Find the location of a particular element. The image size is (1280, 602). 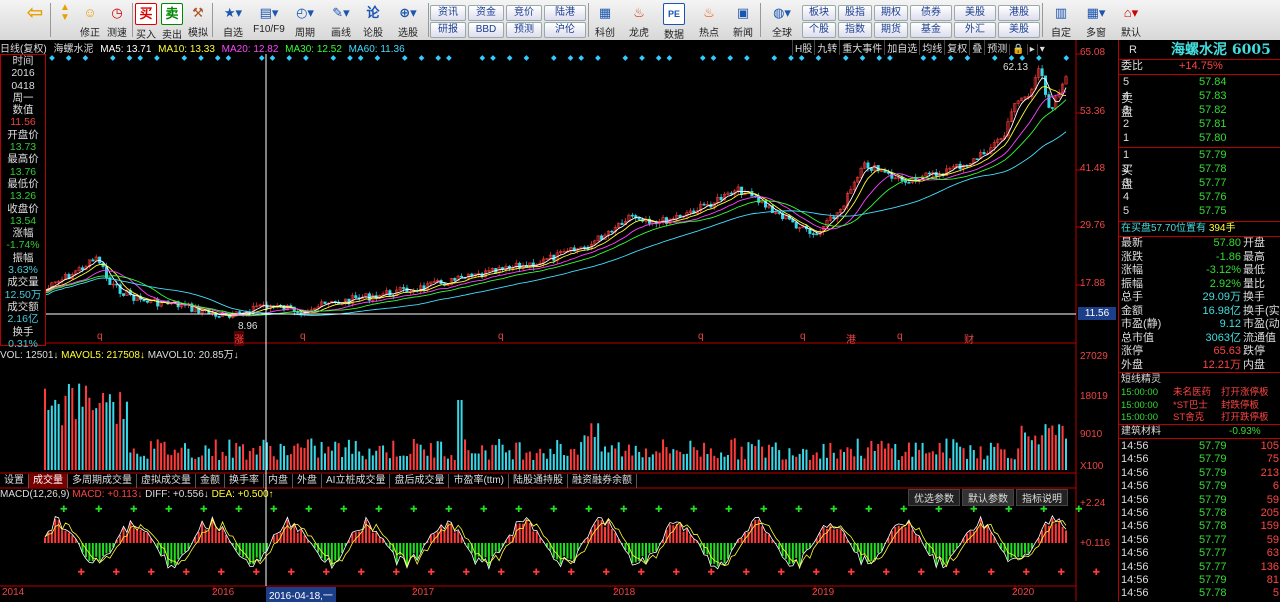

sell-button: 卖 卖出 is located at coordinates (172, 20).